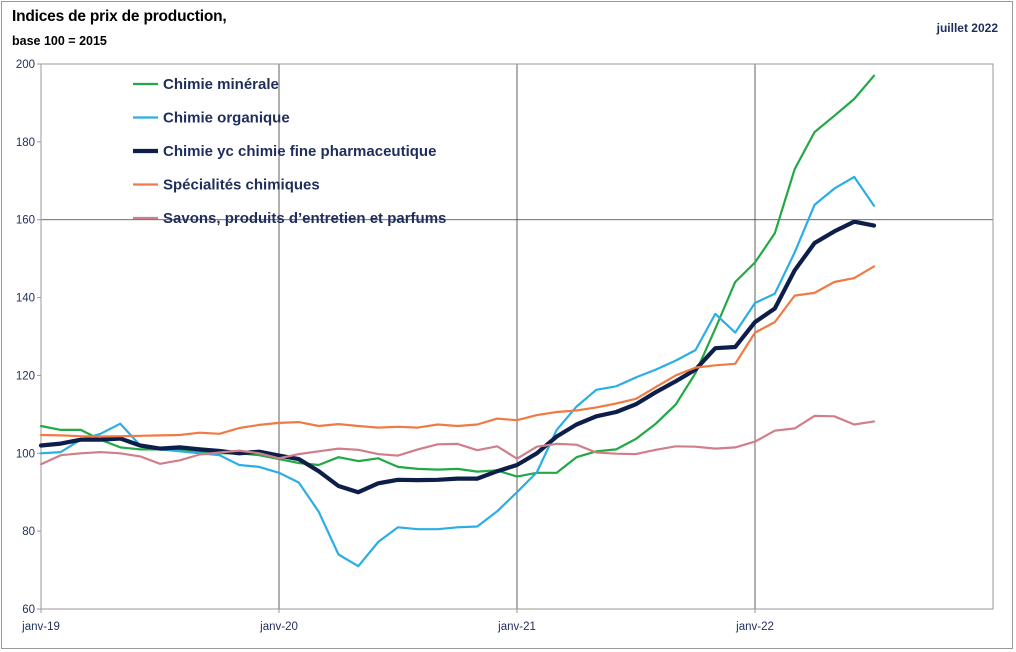 The image size is (1016, 652). What do you see at coordinates (754, 627) in the screenshot?
I see `x-tick-label: janv-22` at bounding box center [754, 627].